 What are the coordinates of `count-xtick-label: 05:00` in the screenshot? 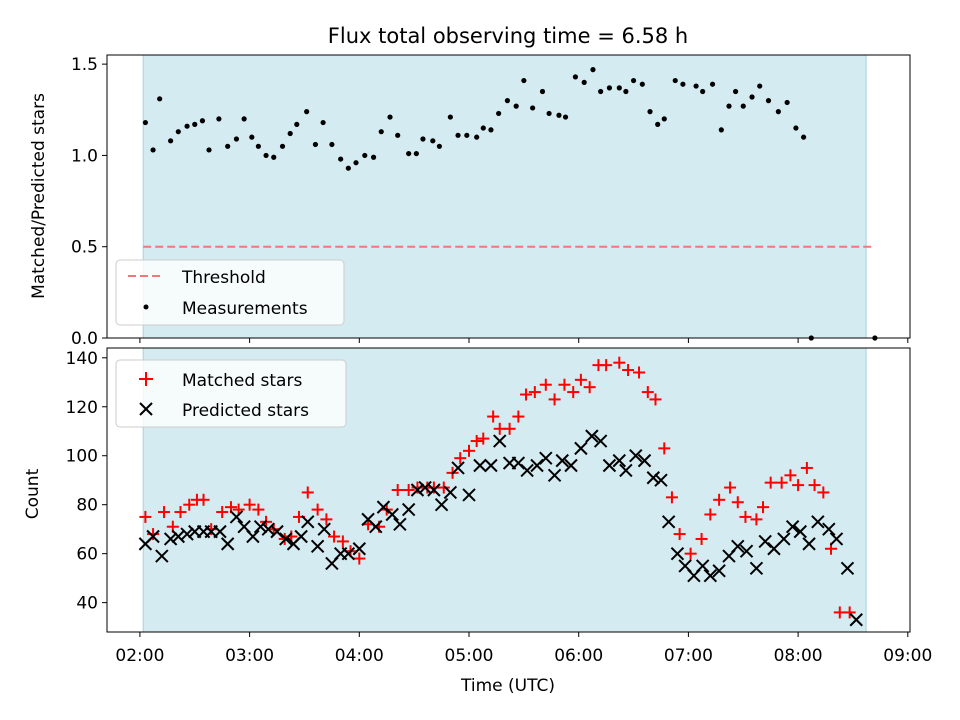 It's located at (469, 656).